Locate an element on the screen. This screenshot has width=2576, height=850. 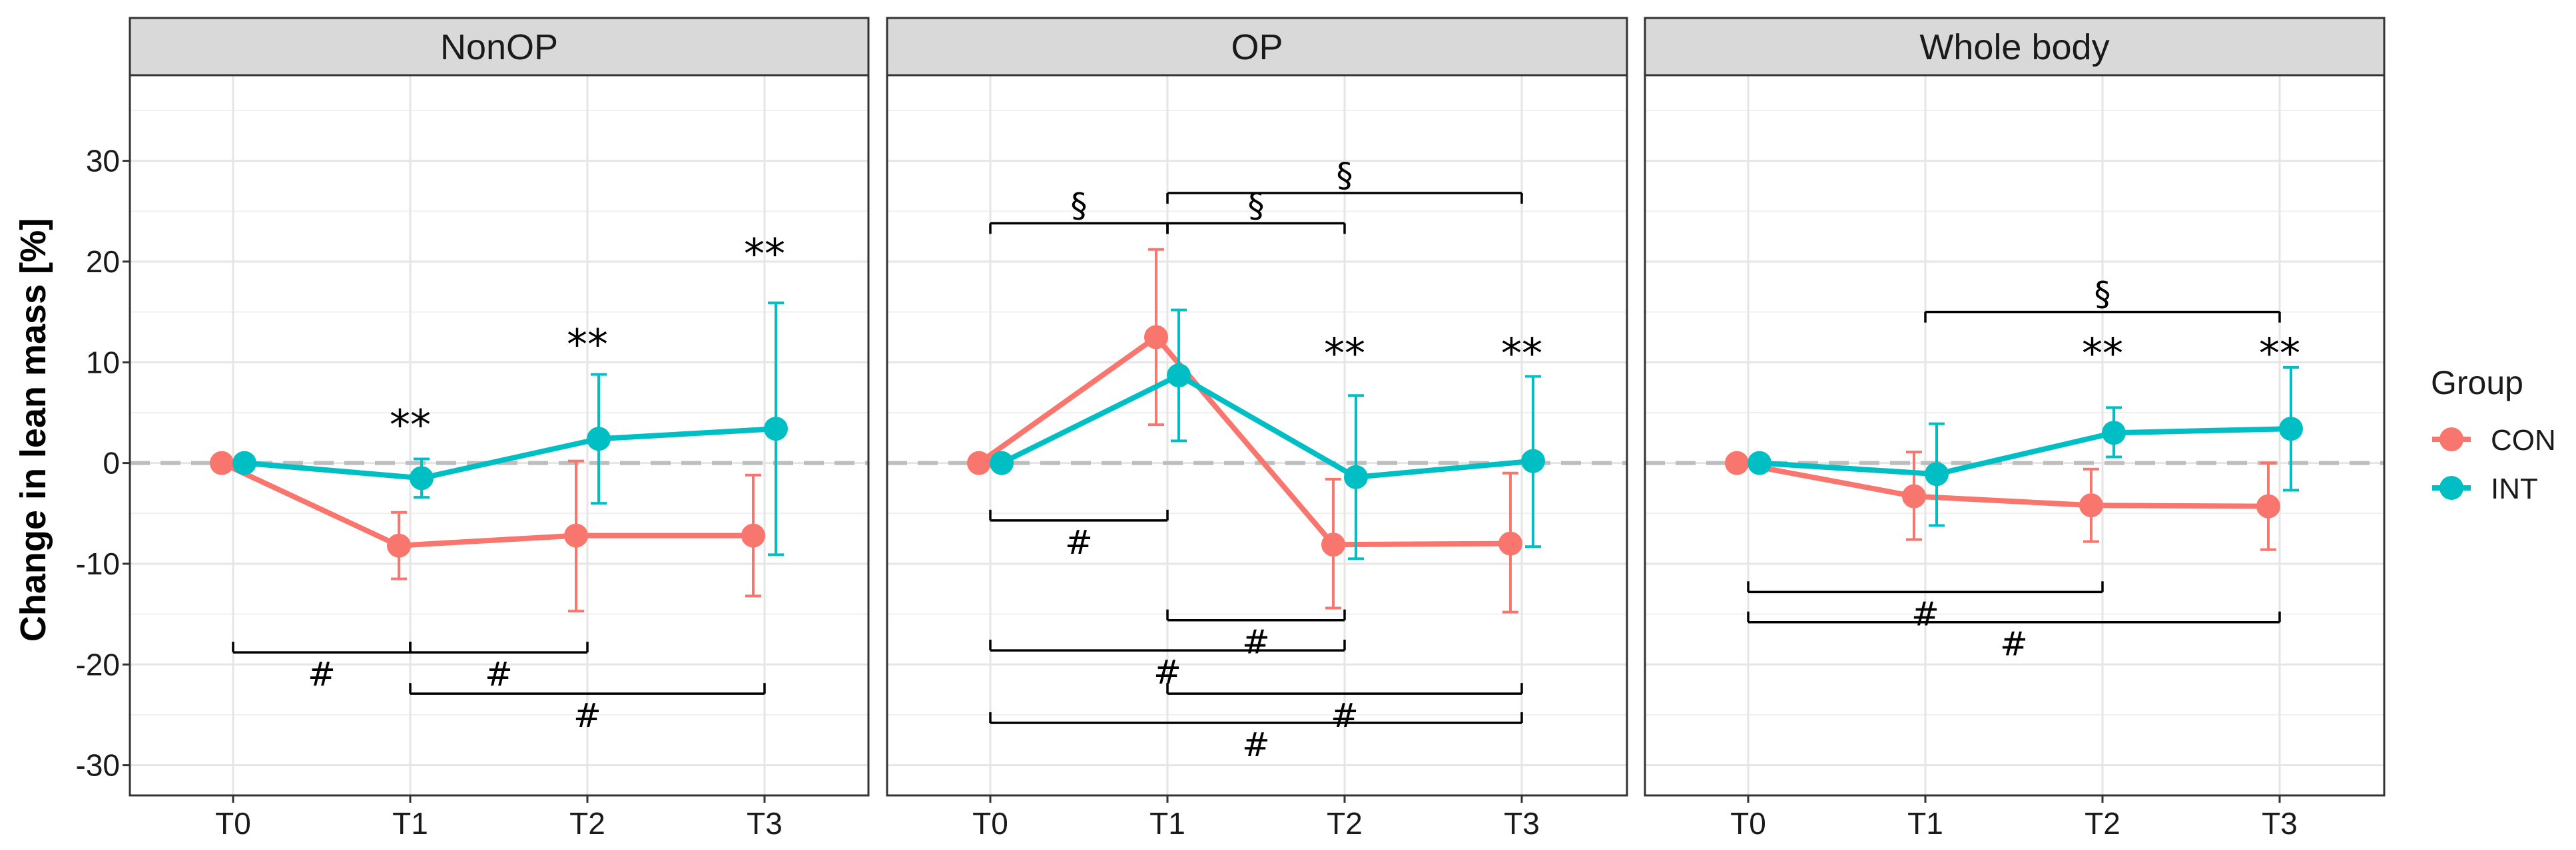
legend-label: CON is located at coordinates (2523, 441).